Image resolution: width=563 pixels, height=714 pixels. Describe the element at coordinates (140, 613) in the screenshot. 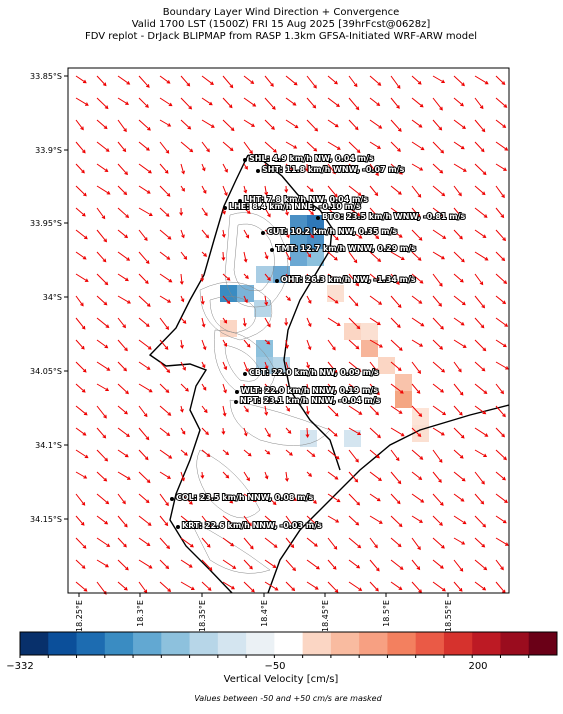

I see `lon-tick-label: 18.3°E` at that location.